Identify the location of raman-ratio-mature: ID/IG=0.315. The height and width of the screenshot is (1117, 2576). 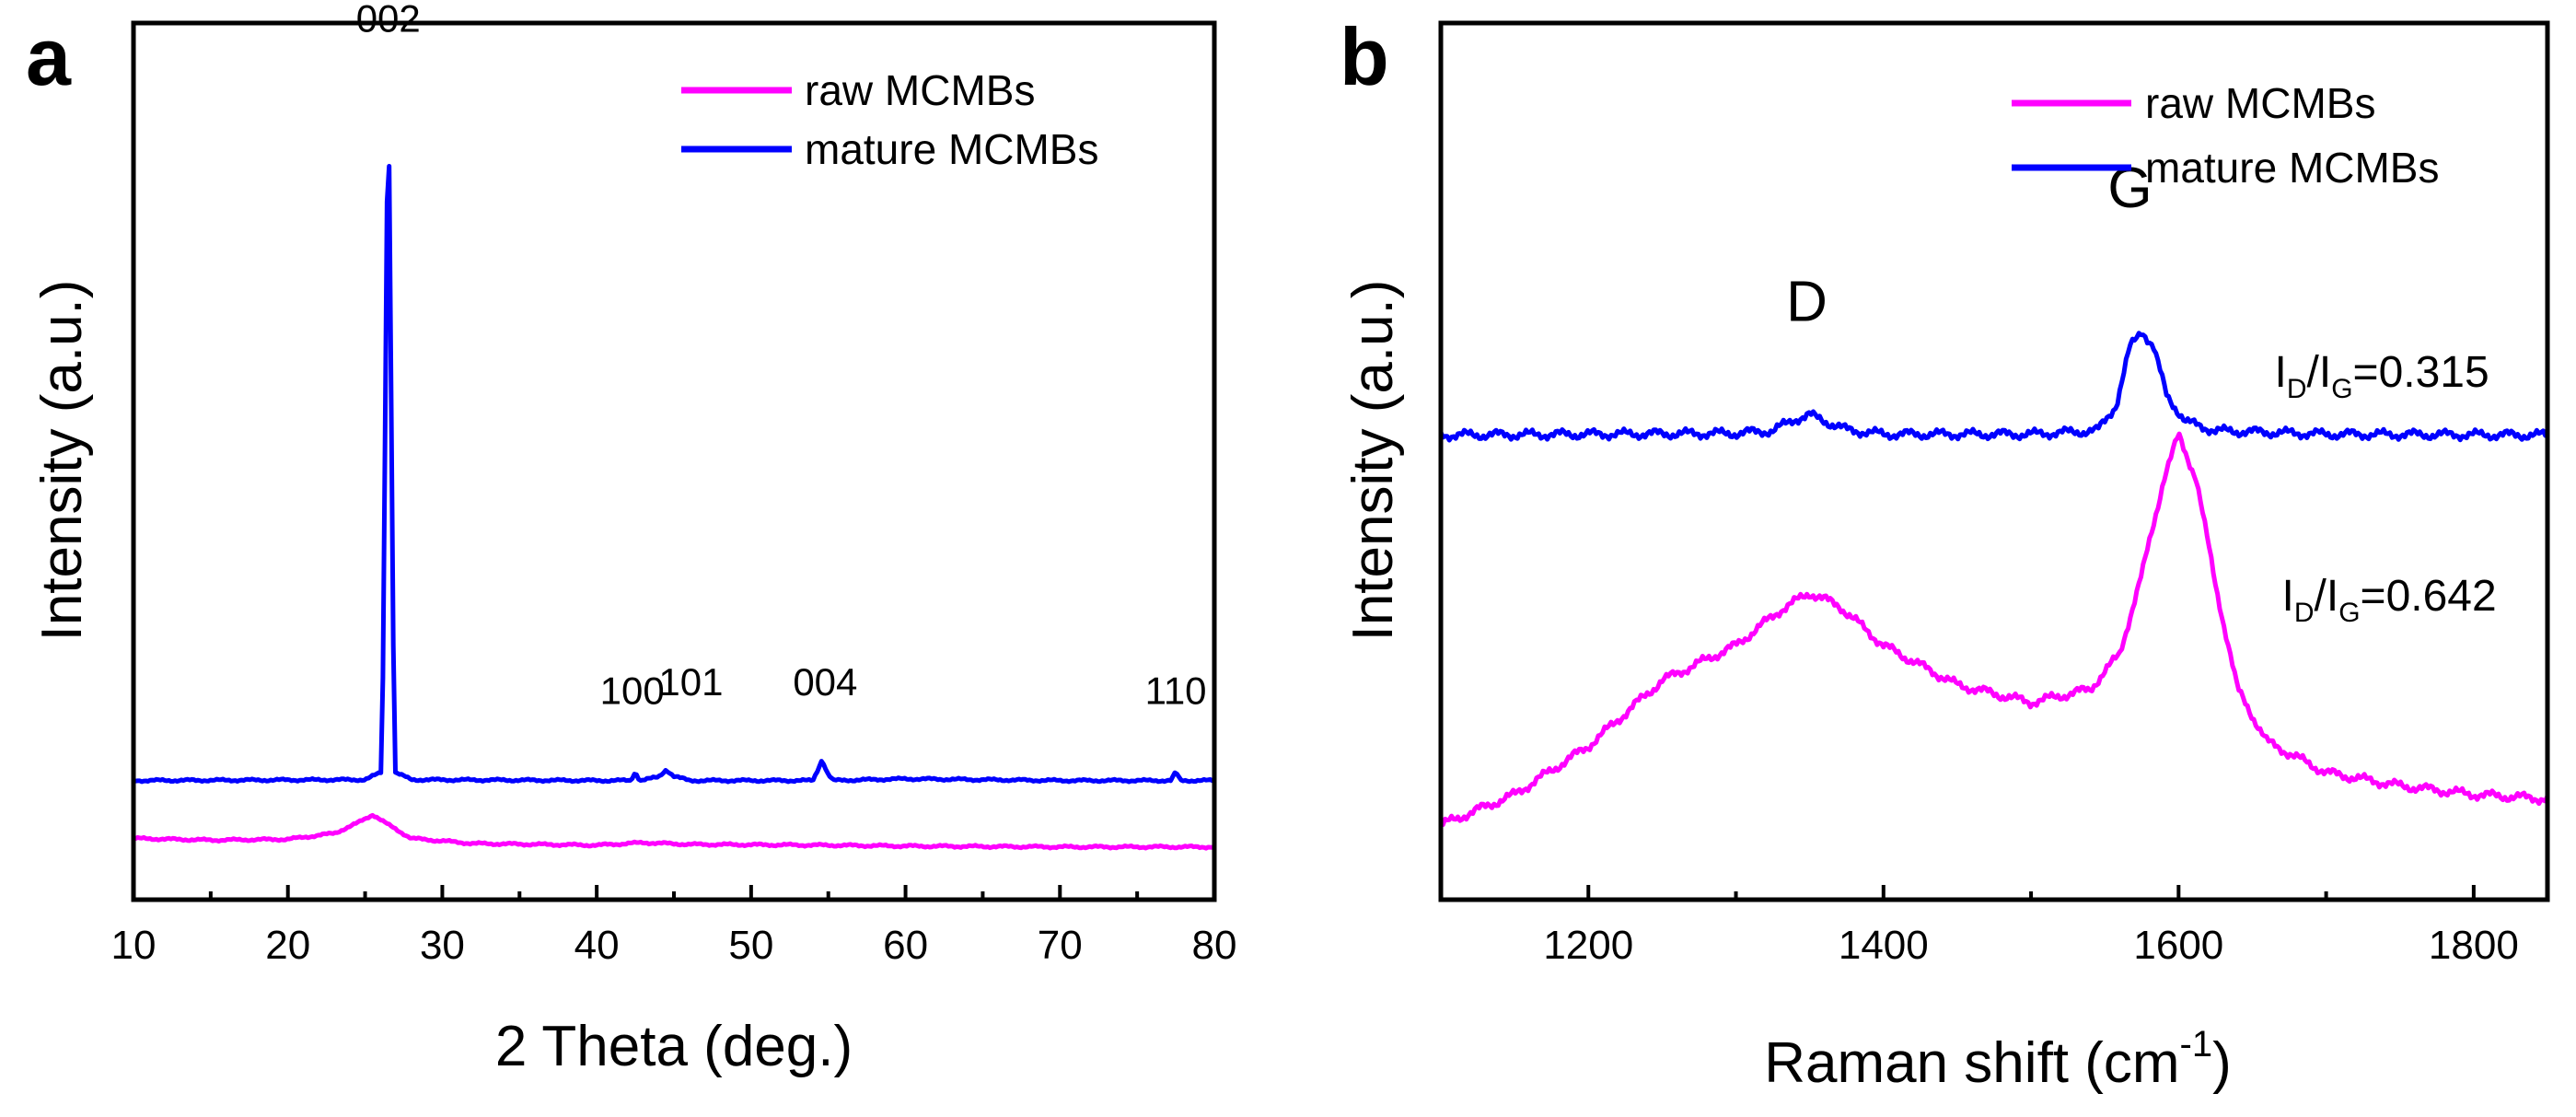
(2382, 376).